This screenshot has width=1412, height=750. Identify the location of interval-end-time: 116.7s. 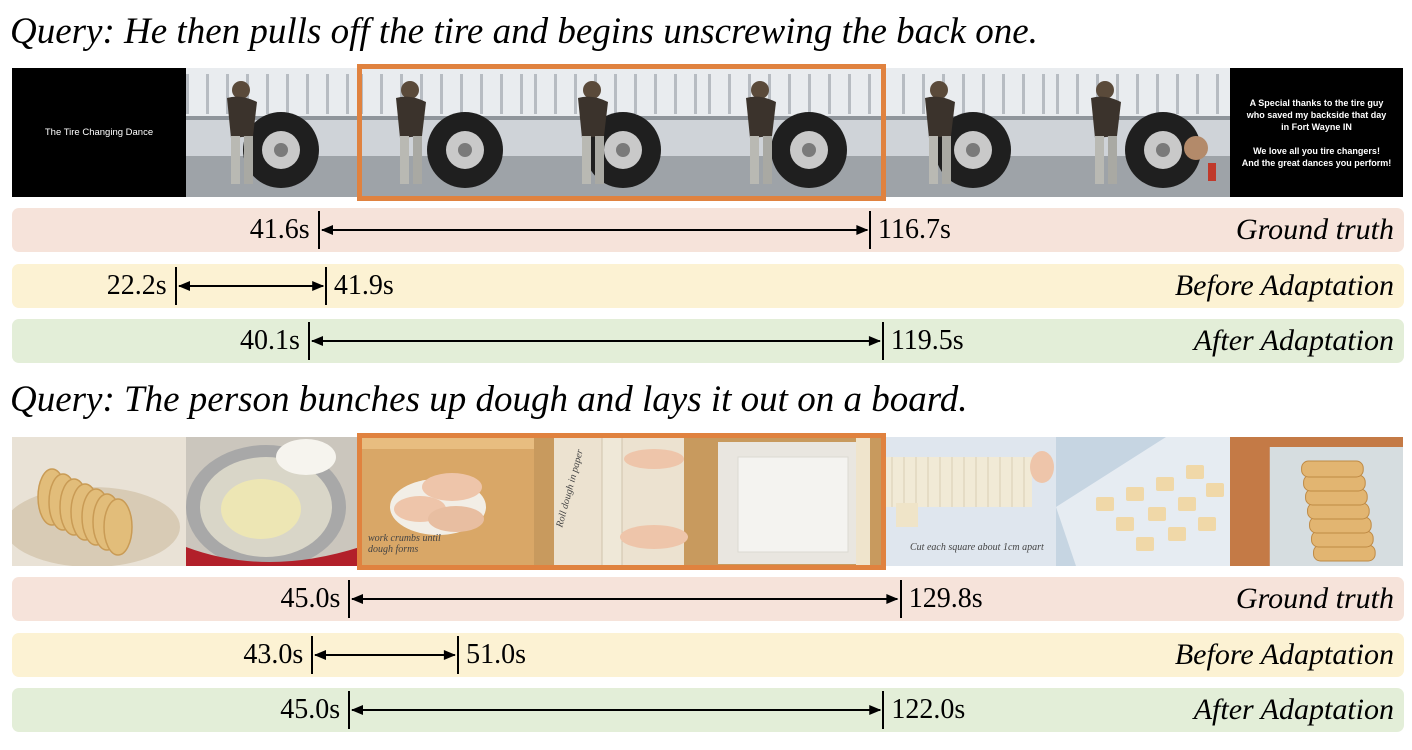
(914, 229).